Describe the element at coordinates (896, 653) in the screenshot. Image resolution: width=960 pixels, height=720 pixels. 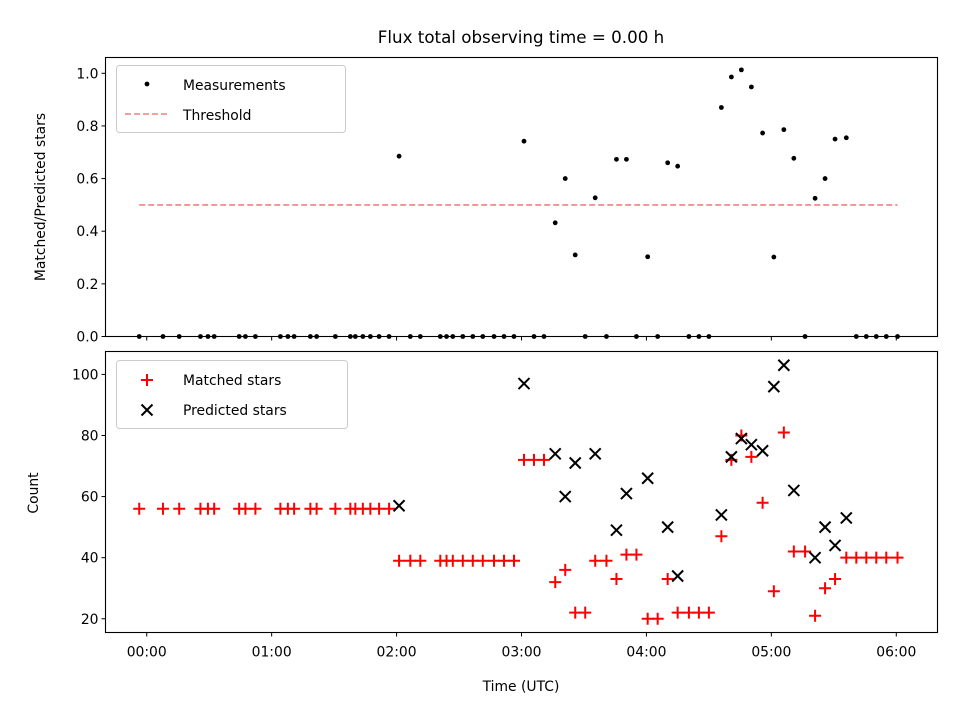
I see `xtick-label: 06:00` at that location.